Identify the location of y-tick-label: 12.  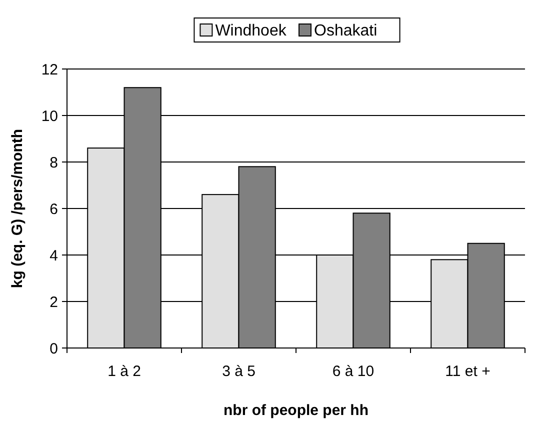
(49, 69).